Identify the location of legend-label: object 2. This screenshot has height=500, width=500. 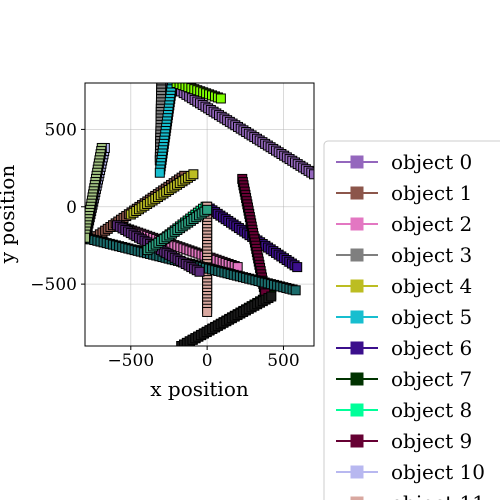
(431, 224).